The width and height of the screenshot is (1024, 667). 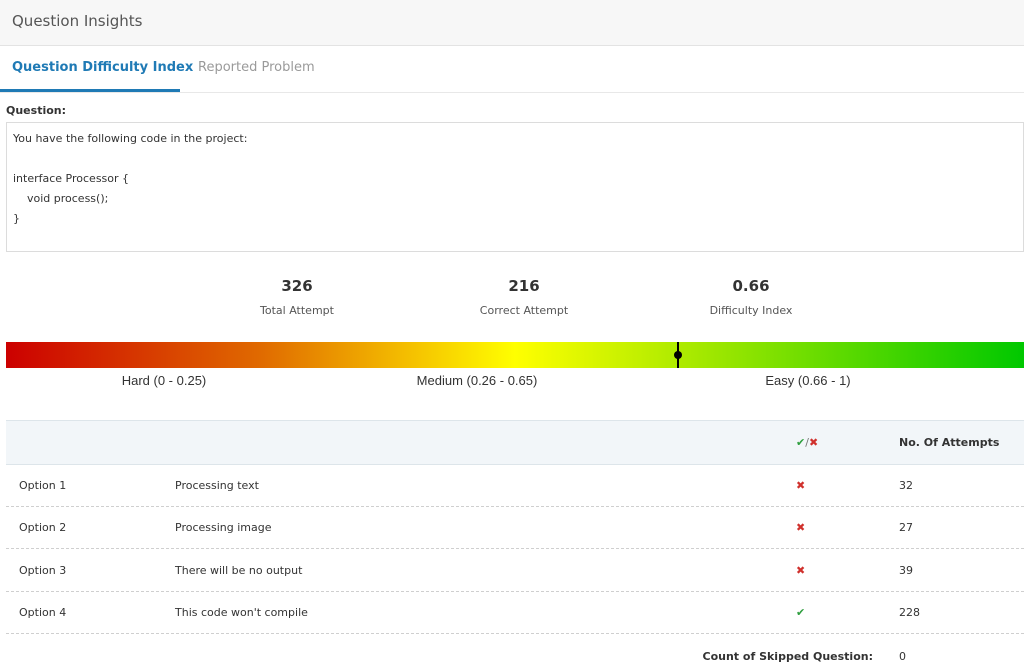 I want to click on correct-icon: ✔, so click(x=801, y=612).